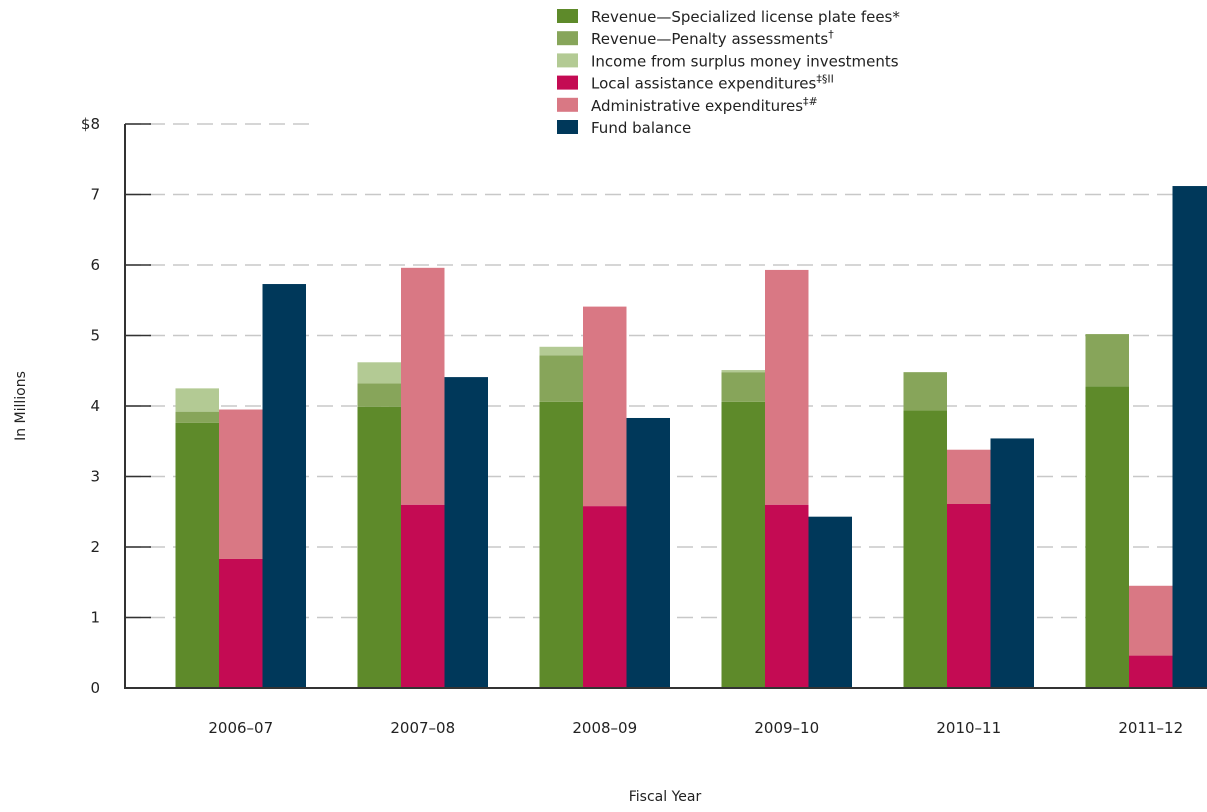 This screenshot has width=1207, height=812. Describe the element at coordinates (1150, 728) in the screenshot. I see `x-tick-label: 2011–12` at that location.